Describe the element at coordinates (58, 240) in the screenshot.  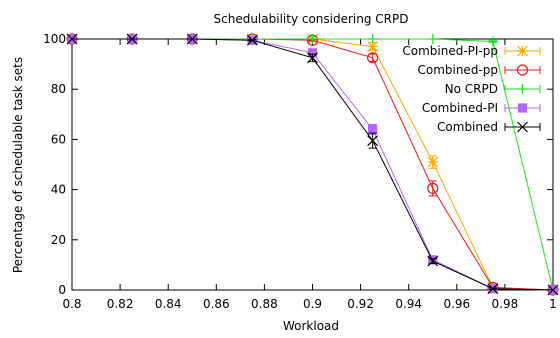
I see `y-tick-label: 20` at that location.